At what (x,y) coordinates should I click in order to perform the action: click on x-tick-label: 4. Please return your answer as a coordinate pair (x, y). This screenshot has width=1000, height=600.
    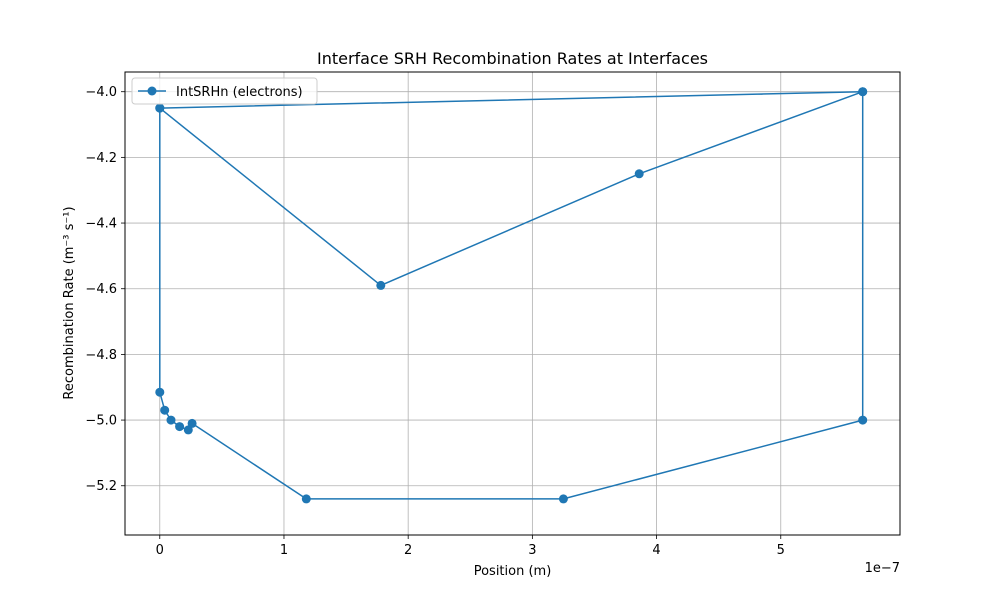
    Looking at the image, I should click on (656, 550).